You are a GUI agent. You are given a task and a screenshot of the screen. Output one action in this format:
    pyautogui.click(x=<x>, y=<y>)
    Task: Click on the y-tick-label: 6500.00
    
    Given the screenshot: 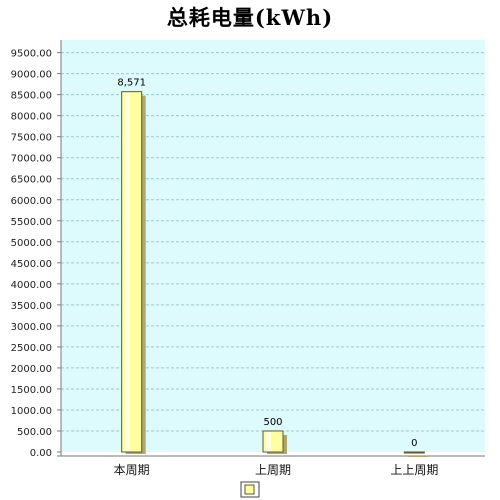 What is the action you would take?
    pyautogui.click(x=31, y=180)
    